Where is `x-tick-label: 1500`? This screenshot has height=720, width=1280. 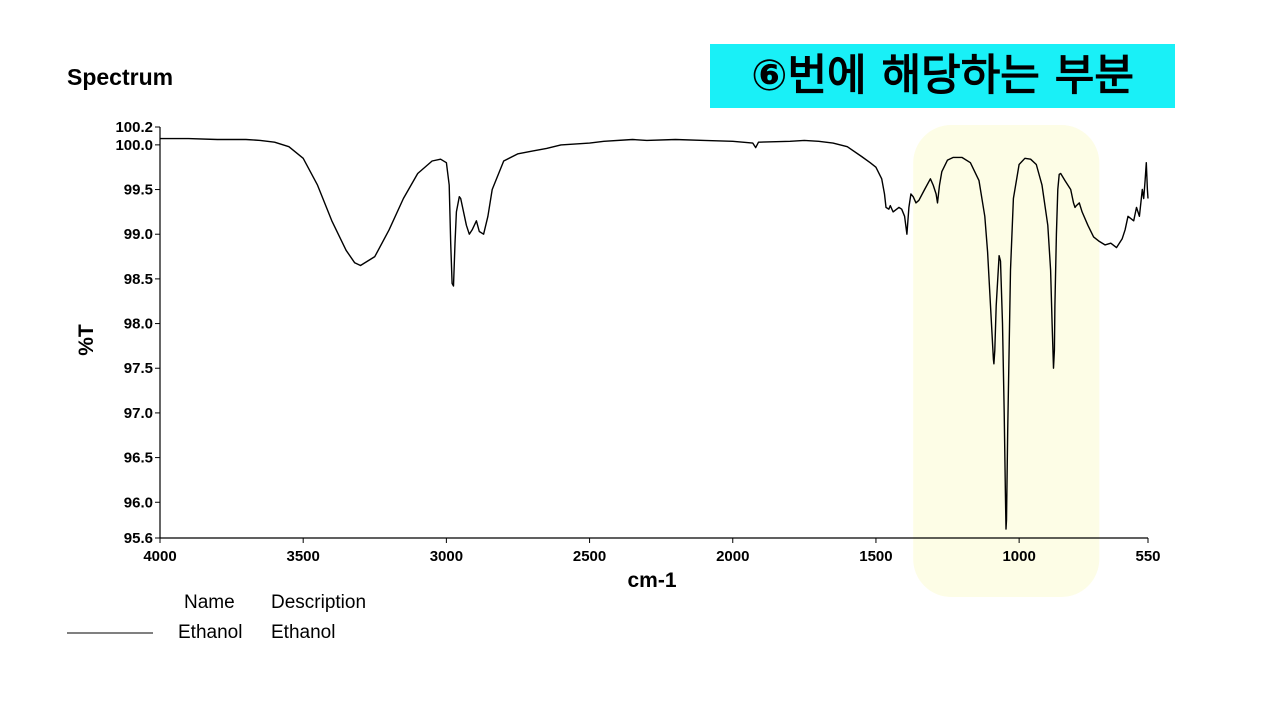 x-tick-label: 1500 is located at coordinates (875, 556).